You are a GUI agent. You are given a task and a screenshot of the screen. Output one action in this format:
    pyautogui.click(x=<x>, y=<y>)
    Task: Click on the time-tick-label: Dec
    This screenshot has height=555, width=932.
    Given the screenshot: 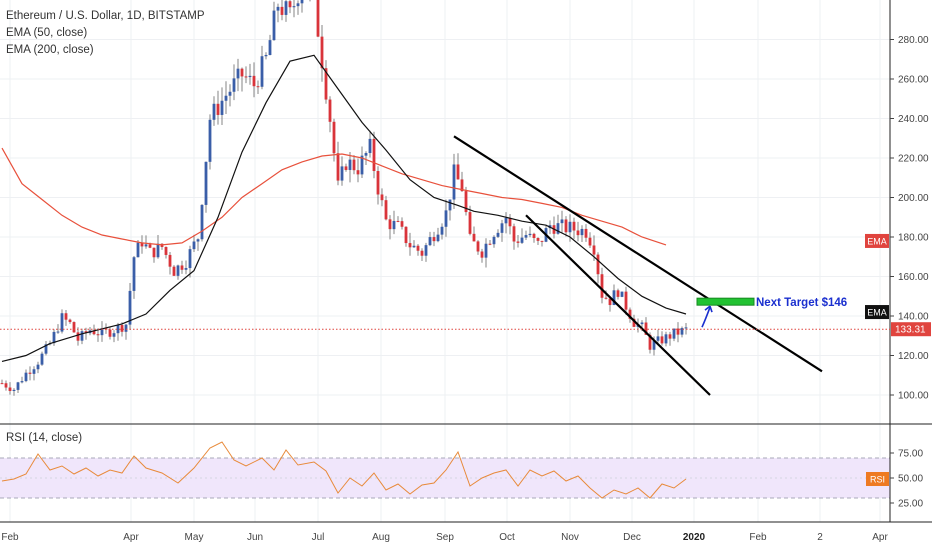 What is the action you would take?
    pyautogui.click(x=632, y=537)
    